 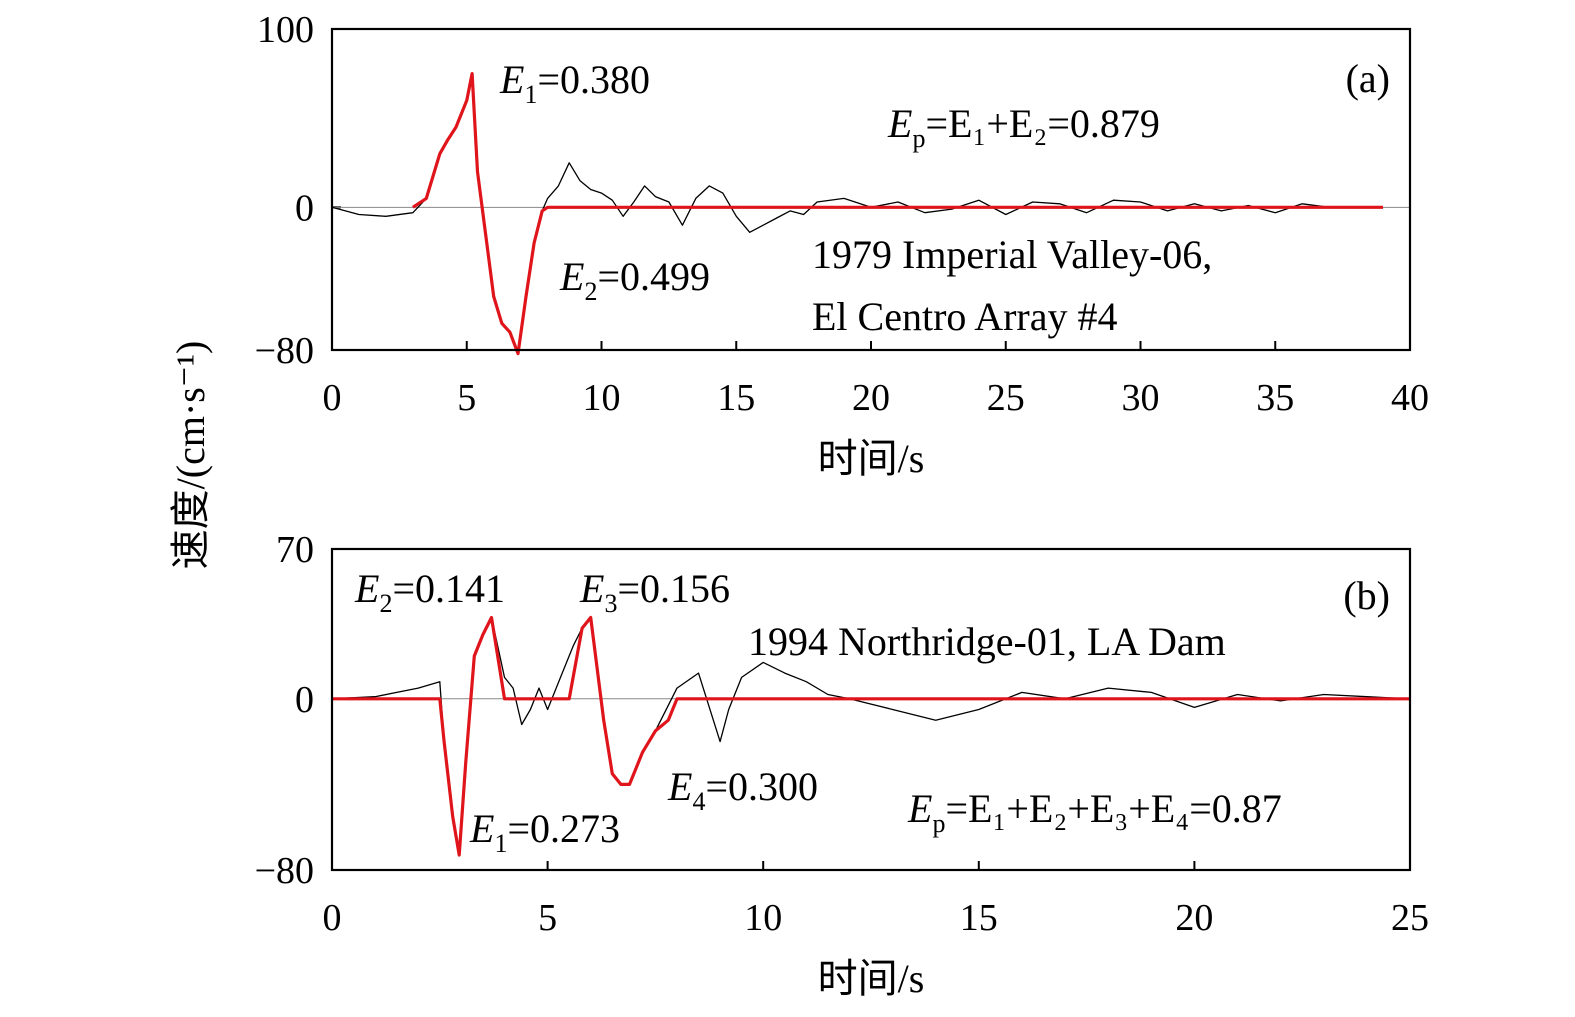 What do you see at coordinates (736, 398) in the screenshot?
I see `x-tick-label-a-3: 15` at bounding box center [736, 398].